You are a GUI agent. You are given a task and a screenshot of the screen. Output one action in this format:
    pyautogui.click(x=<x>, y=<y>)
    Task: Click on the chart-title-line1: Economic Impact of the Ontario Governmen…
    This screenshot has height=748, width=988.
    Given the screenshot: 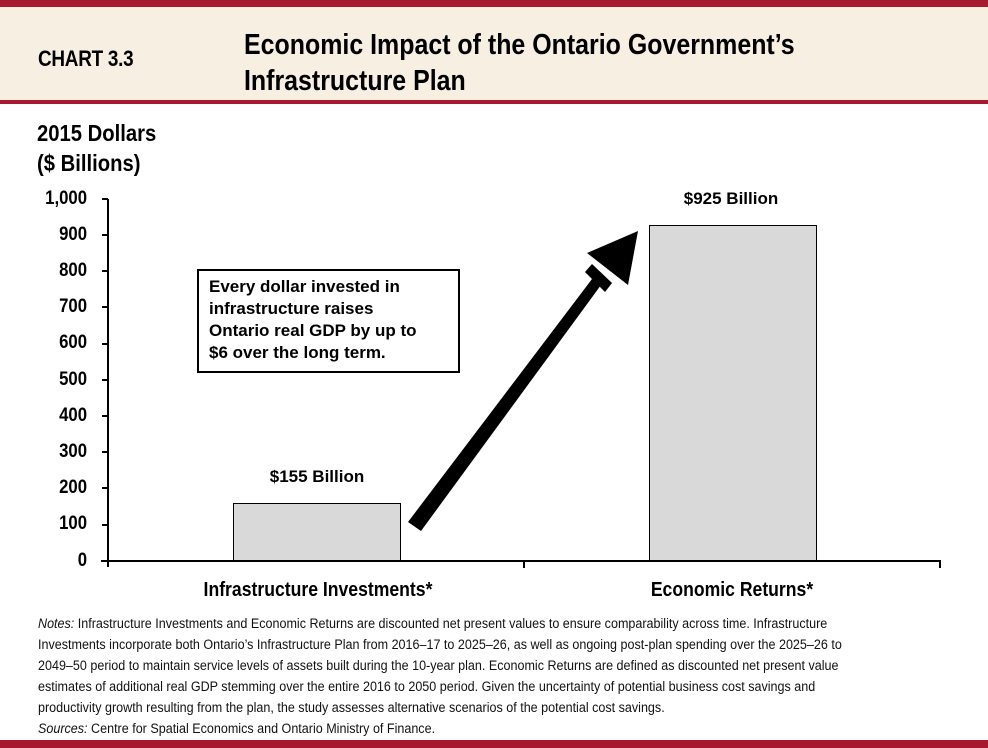 What is the action you would take?
    pyautogui.click(x=519, y=45)
    